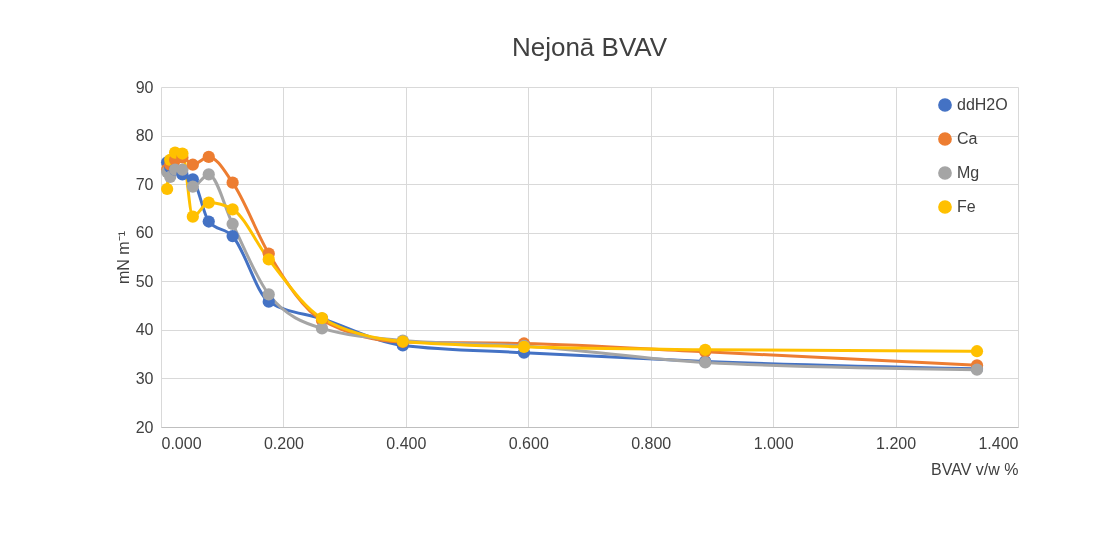  What do you see at coordinates (284, 443) in the screenshot?
I see `x-tick-label: 0.200` at bounding box center [284, 443].